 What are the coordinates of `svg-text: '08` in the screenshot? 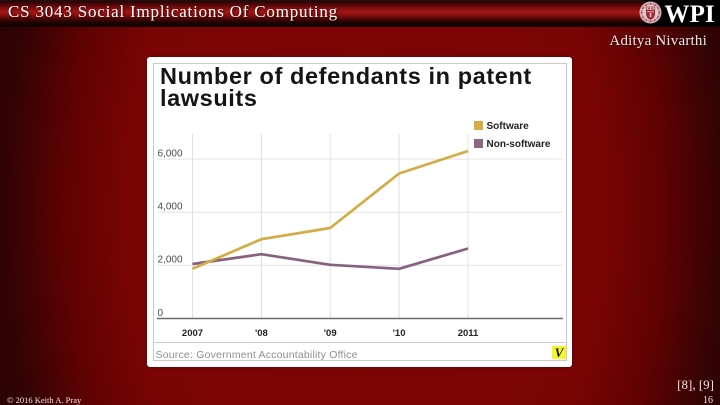 It's located at (261, 333).